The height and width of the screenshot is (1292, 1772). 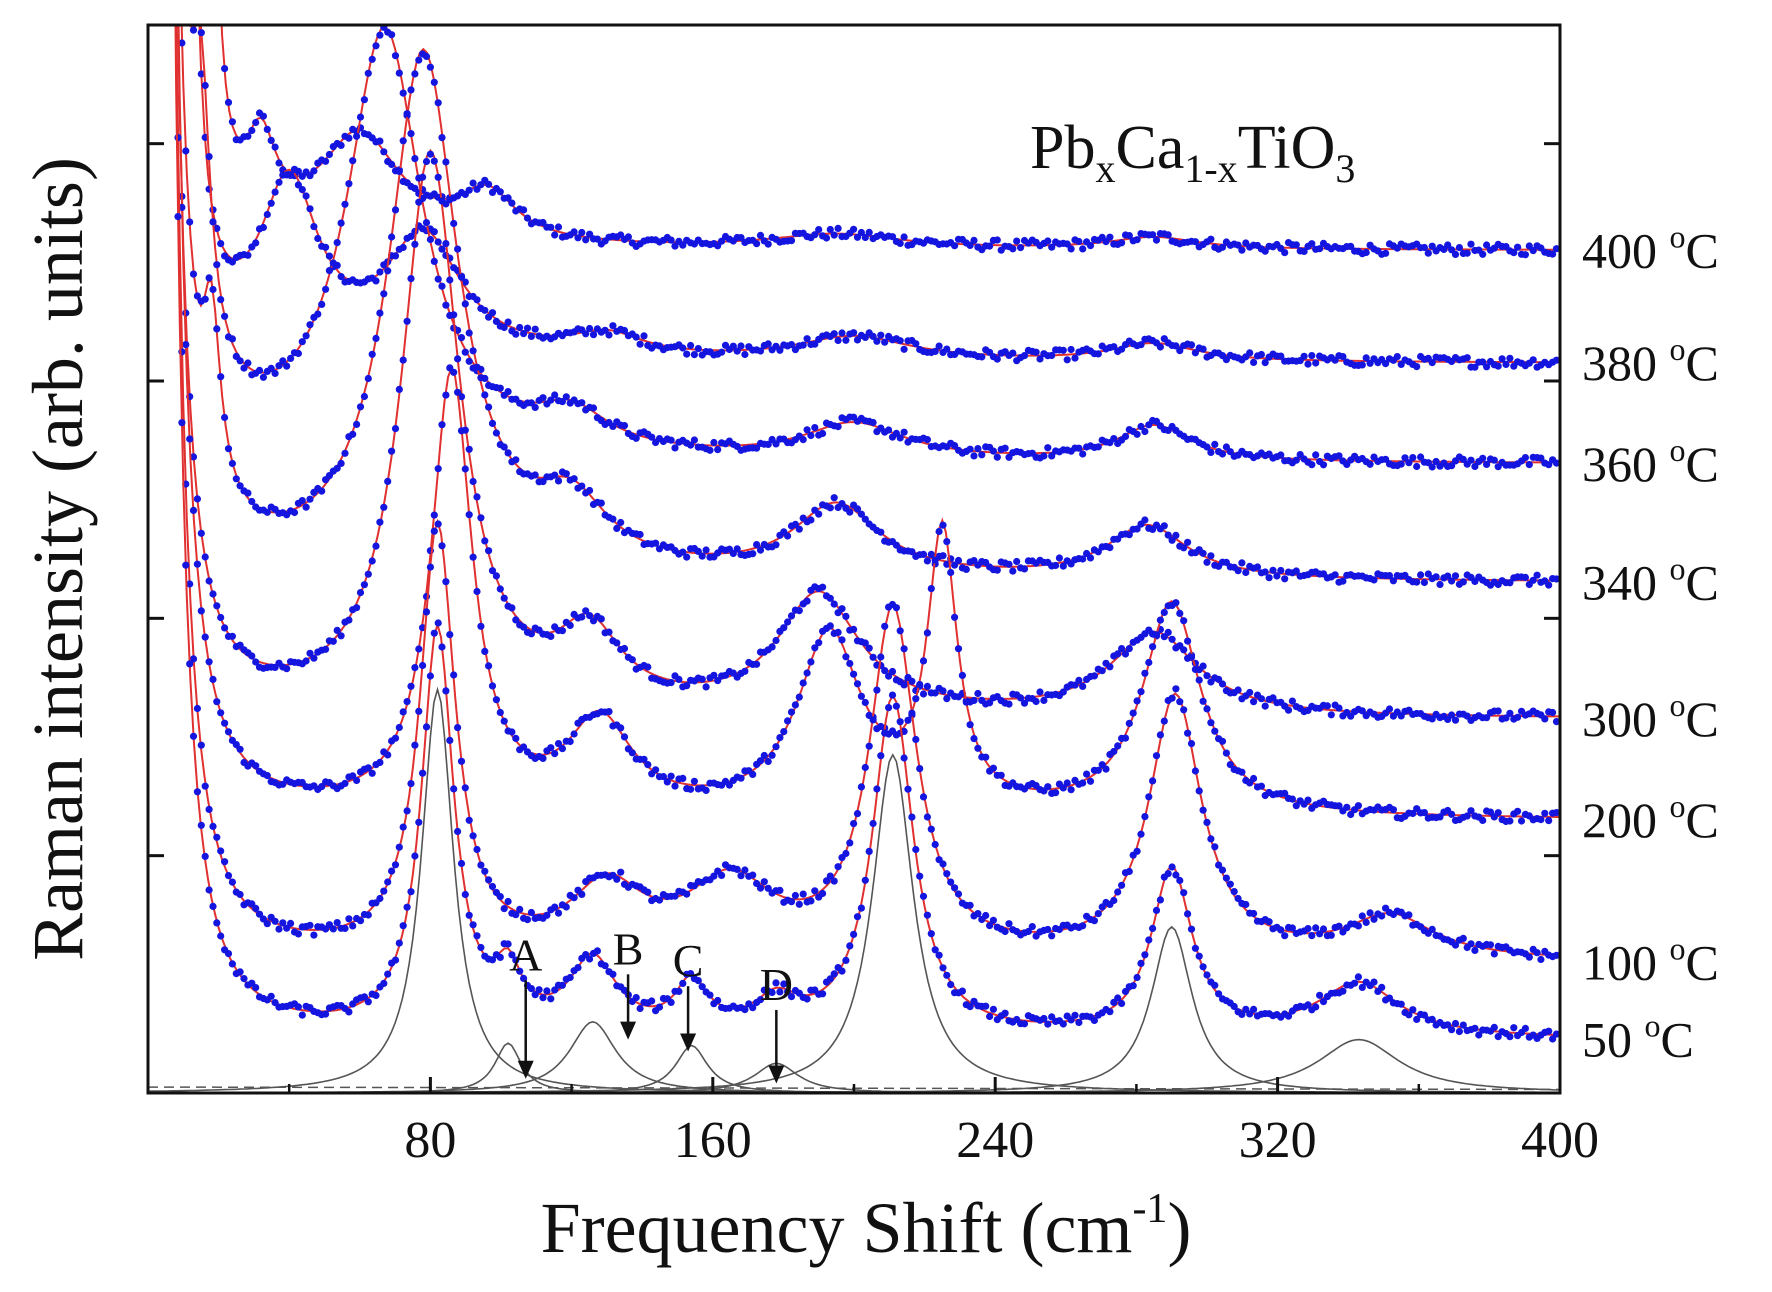 What do you see at coordinates (525, 954) in the screenshot?
I see `peak-label-A: A` at bounding box center [525, 954].